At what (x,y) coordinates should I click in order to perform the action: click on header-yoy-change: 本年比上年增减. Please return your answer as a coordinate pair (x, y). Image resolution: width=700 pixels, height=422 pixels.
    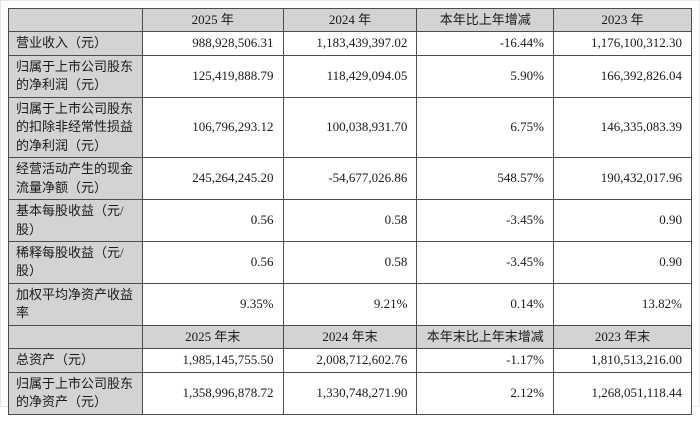
    Looking at the image, I should click on (485, 20).